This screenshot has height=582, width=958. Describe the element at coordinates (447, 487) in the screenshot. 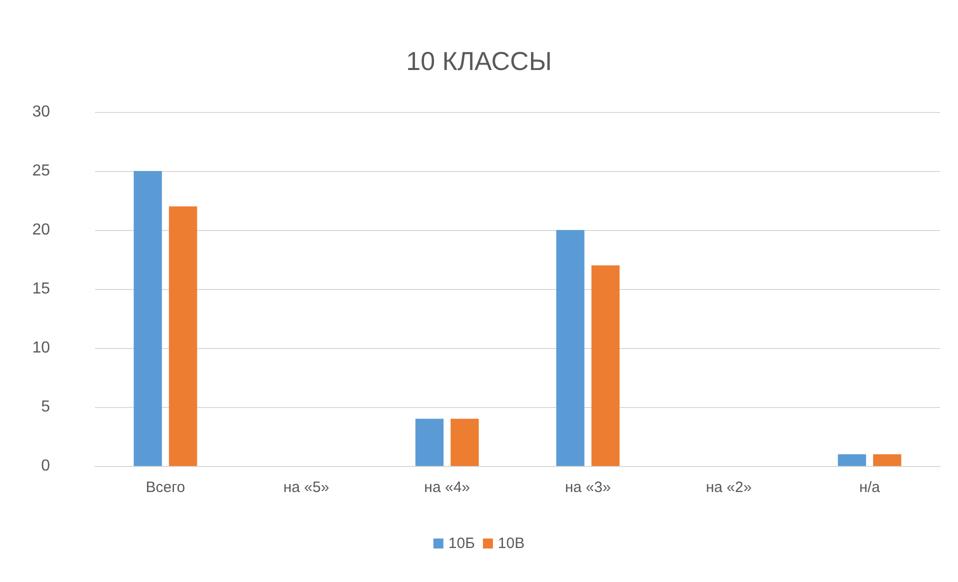

I see `x-tick-label: на «4»` at that location.